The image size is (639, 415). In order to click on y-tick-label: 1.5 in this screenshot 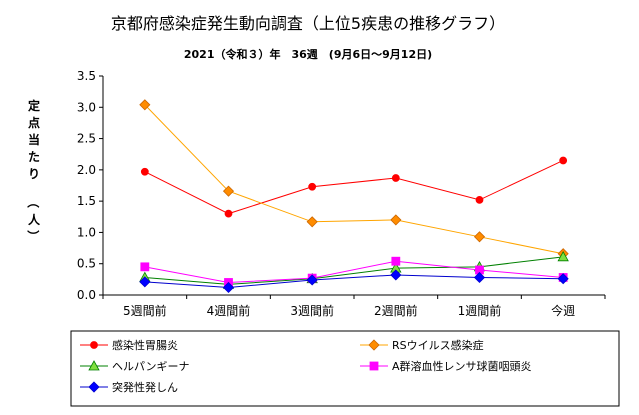, I will do `click(86, 201)`.